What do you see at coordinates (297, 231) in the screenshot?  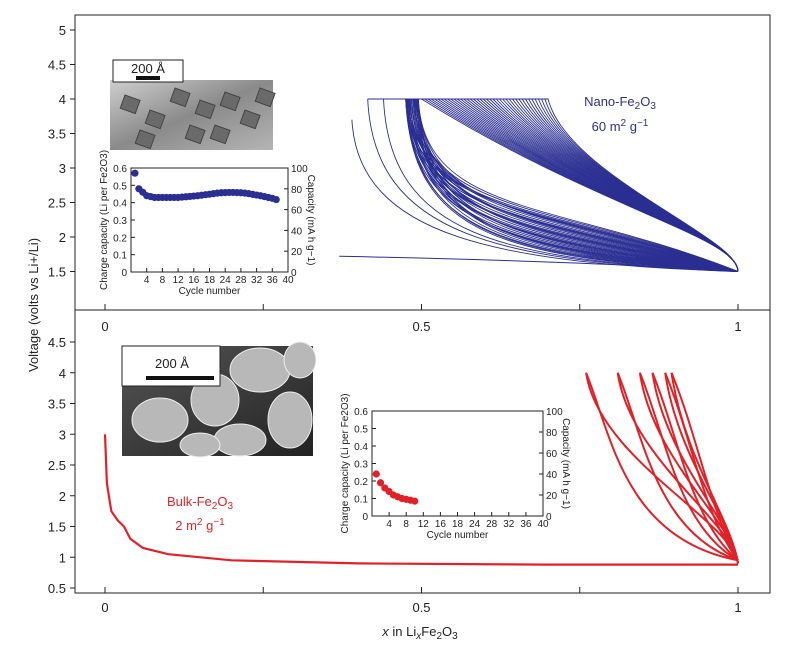 I see `inset-y2-tick-label: 40` at bounding box center [297, 231].